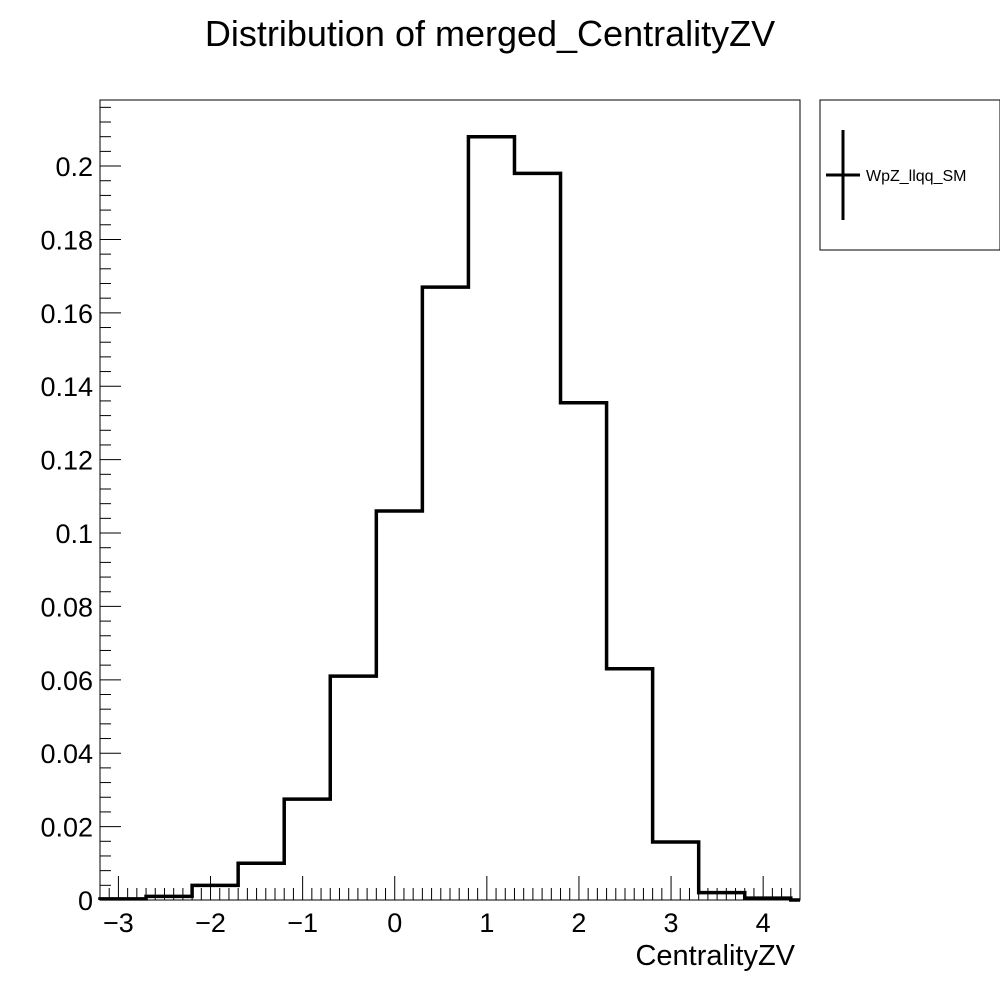  What do you see at coordinates (66, 387) in the screenshot?
I see `y-tick-label: 0.14` at bounding box center [66, 387].